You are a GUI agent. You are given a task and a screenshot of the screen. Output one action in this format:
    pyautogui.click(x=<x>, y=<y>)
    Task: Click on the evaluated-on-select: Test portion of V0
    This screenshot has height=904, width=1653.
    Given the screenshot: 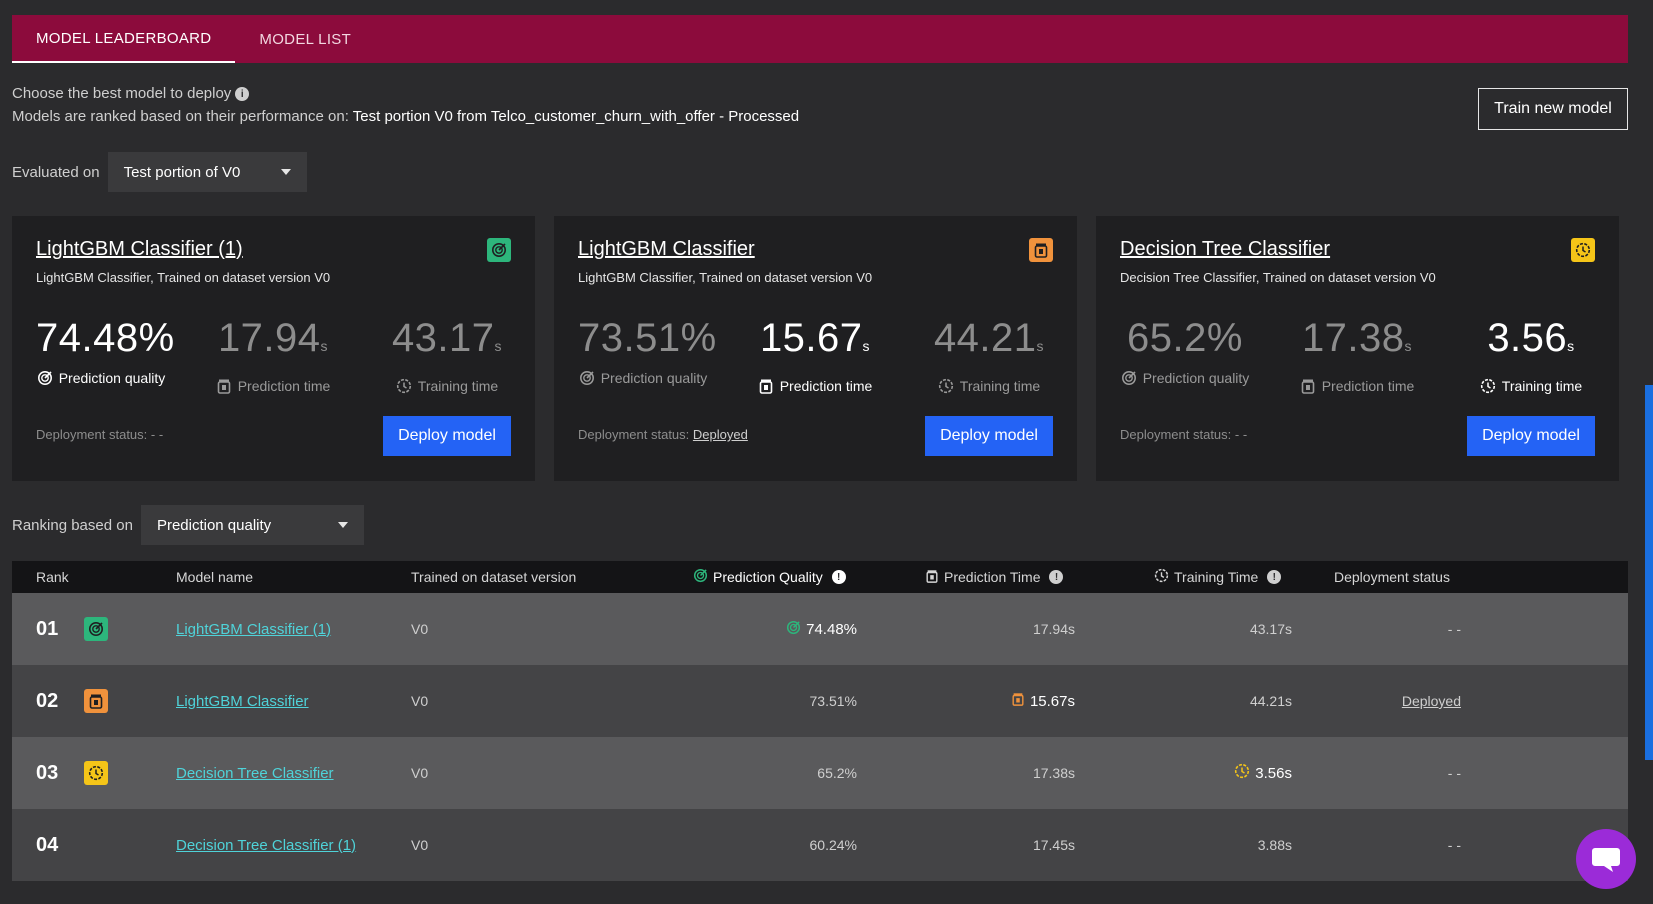 What is the action you would take?
    pyautogui.click(x=207, y=172)
    